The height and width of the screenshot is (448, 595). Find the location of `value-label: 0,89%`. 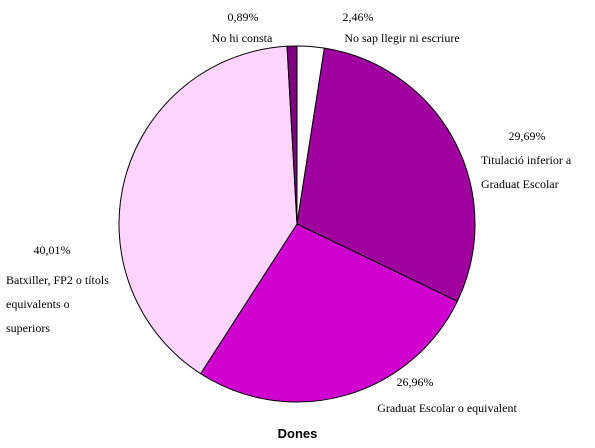

value-label: 0,89% is located at coordinates (243, 17).